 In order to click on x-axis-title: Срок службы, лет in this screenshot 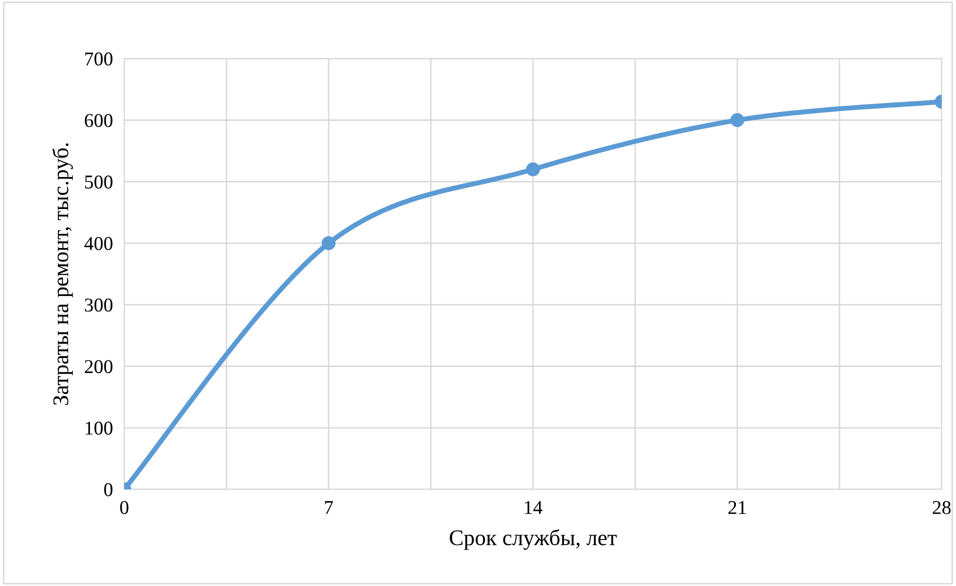, I will do `click(533, 539)`.